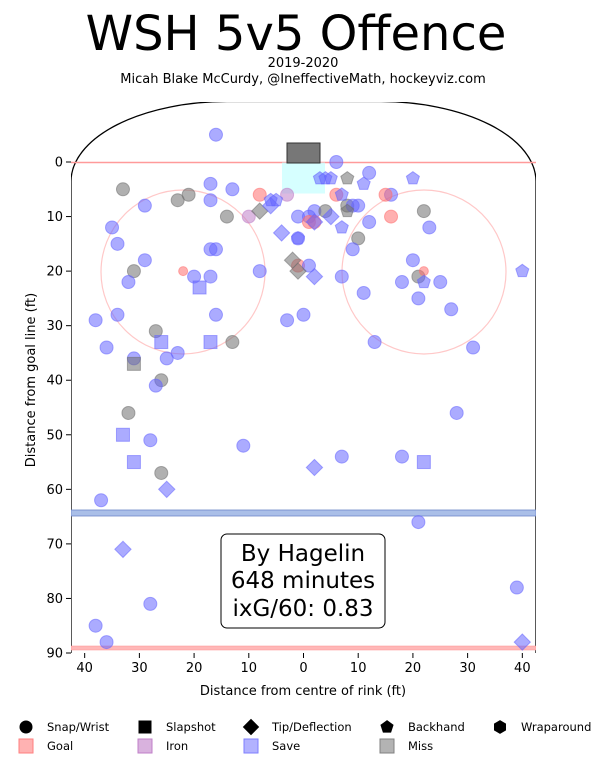 The height and width of the screenshot is (767, 606). Describe the element at coordinates (522, 668) in the screenshot. I see `x-tick-label: 40` at that location.